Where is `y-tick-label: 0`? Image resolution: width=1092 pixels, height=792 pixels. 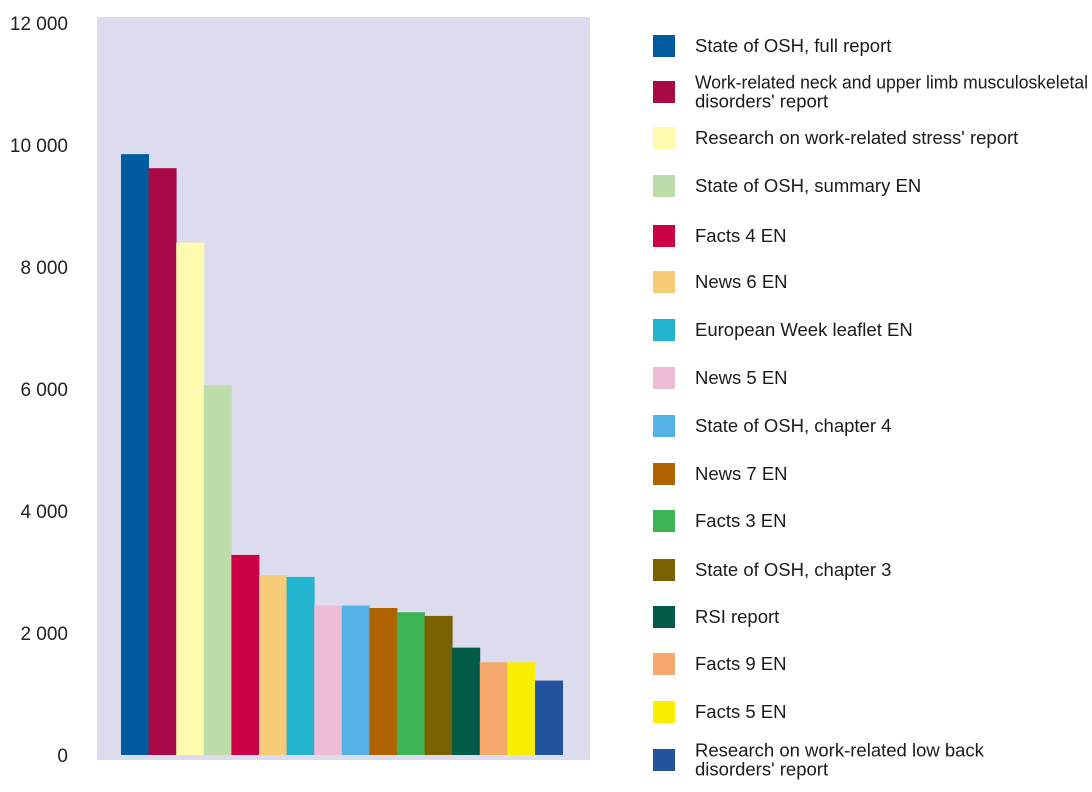
y-tick-label: 0 is located at coordinates (62, 756).